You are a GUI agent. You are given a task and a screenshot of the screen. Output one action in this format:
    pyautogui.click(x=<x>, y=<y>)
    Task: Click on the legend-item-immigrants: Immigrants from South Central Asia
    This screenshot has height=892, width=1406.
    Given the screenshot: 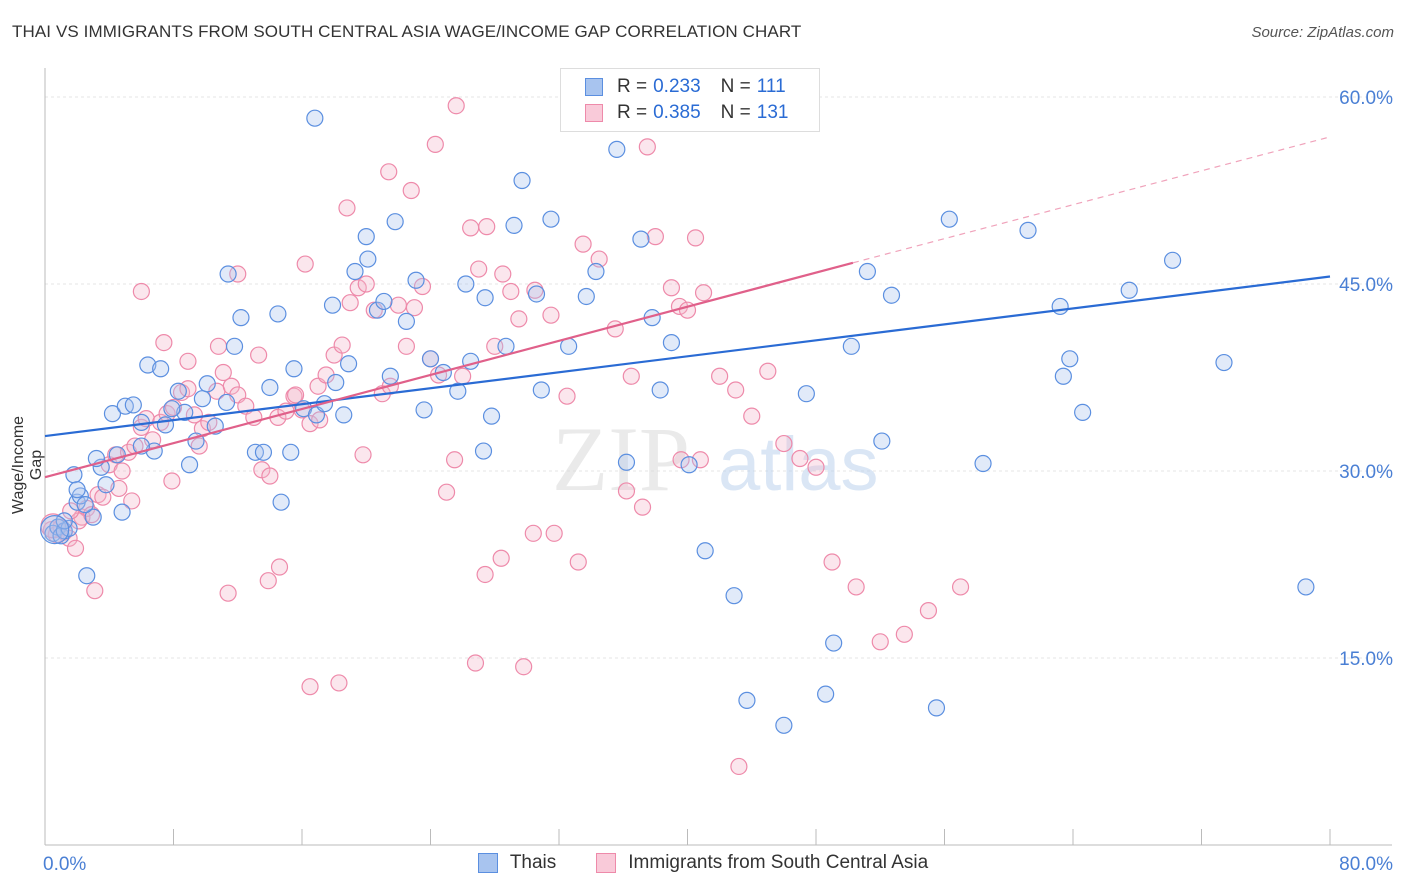 What is the action you would take?
    pyautogui.click(x=762, y=863)
    